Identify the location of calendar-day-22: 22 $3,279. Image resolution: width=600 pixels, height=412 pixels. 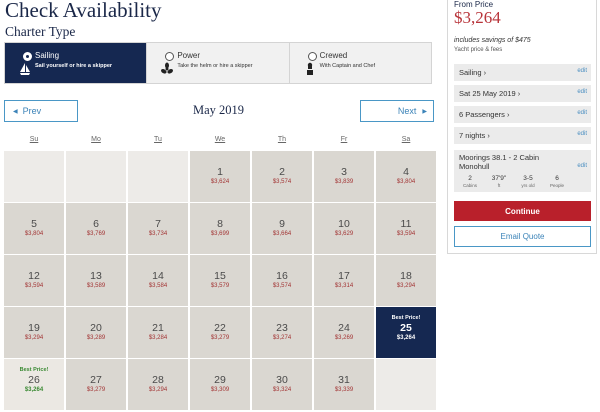
(220, 332).